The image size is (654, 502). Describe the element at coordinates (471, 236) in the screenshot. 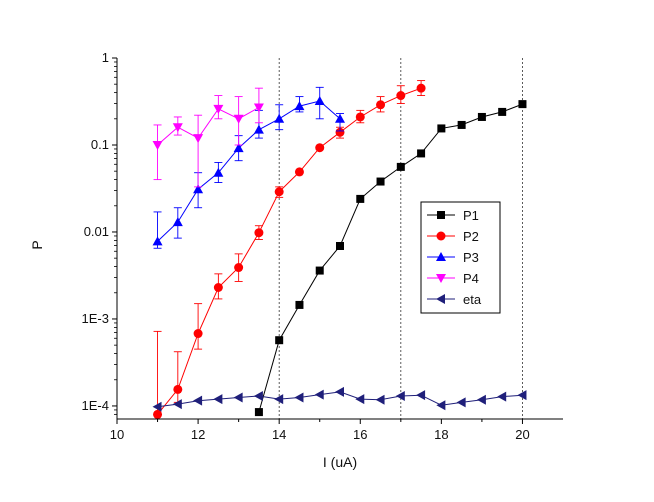

I see `legend-label-p2: P2` at that location.